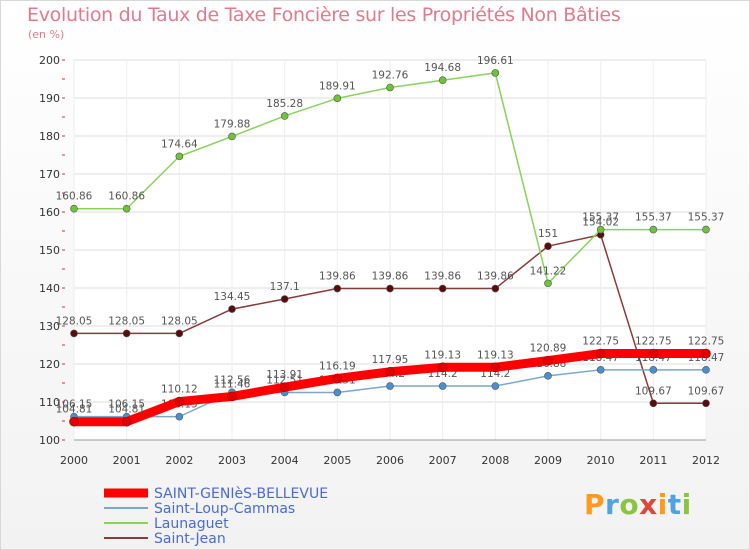 This screenshot has width=750, height=550. I want to click on data-point-saint-jean-2002, so click(179, 333).